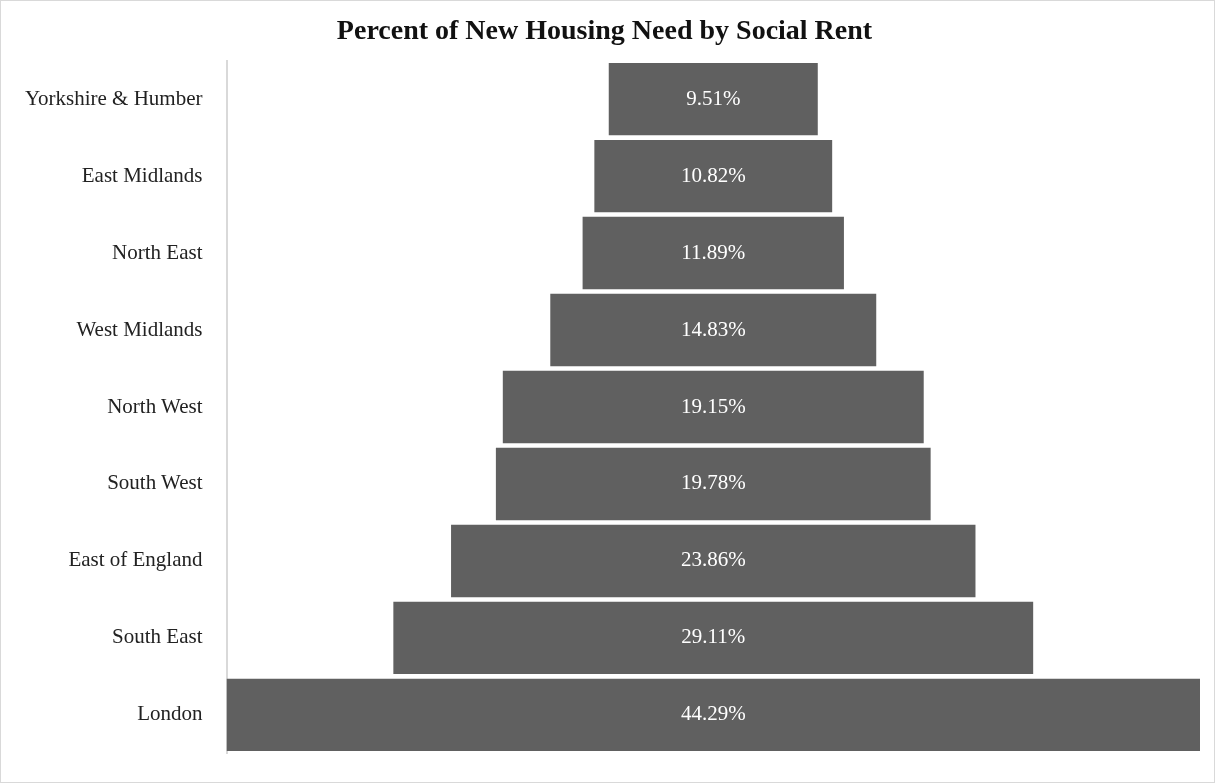  Describe the element at coordinates (157, 636) in the screenshot. I see `category-label: South East` at that location.